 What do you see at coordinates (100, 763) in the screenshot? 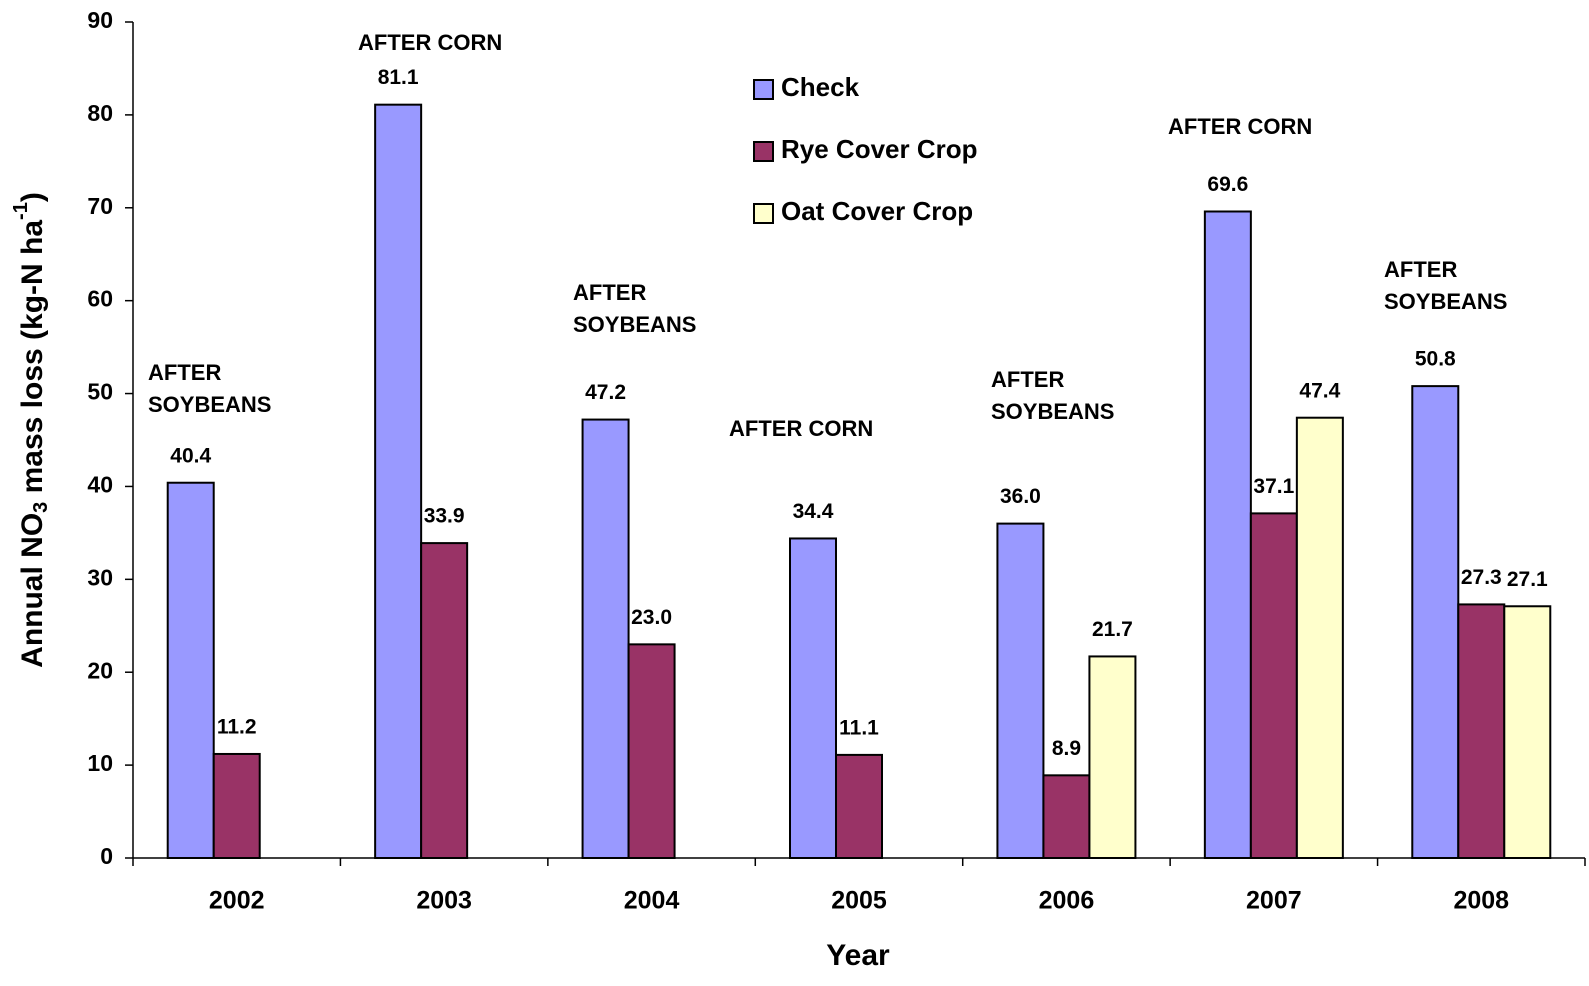
I see `y-tick-label: 10` at bounding box center [100, 763].